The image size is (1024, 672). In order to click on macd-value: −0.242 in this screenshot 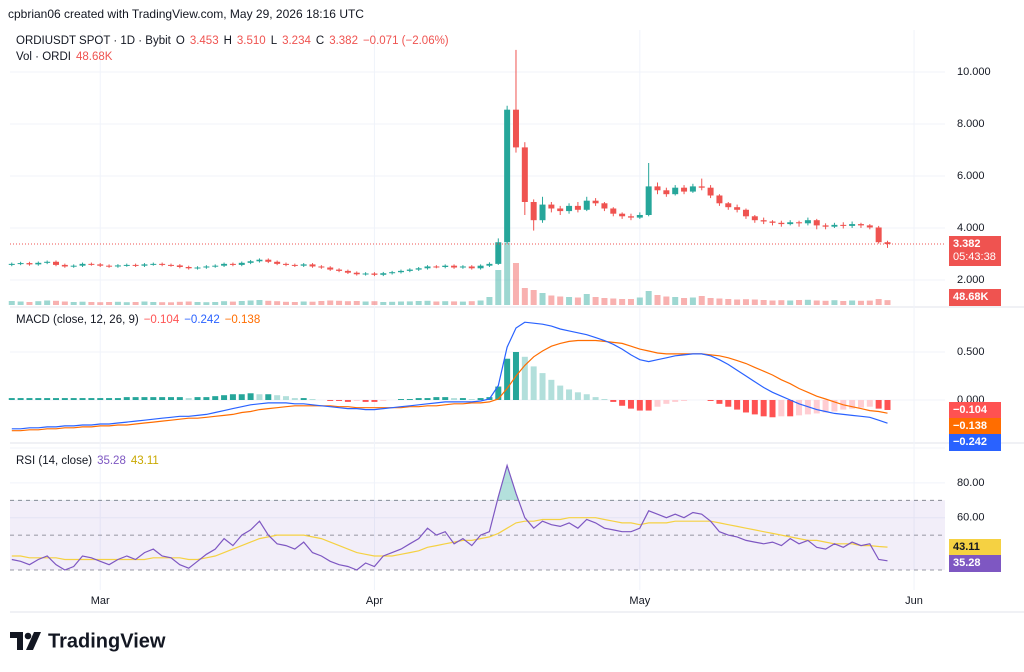, I will do `click(202, 320)`.